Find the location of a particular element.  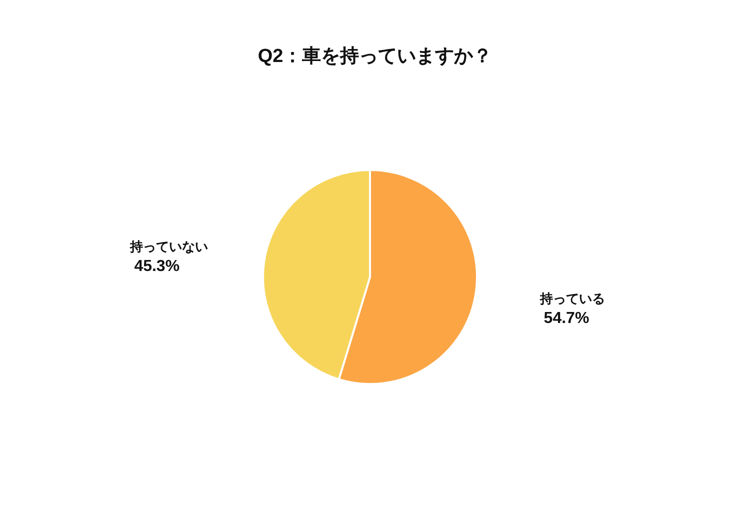

slice-label: 持っていない is located at coordinates (168, 246).